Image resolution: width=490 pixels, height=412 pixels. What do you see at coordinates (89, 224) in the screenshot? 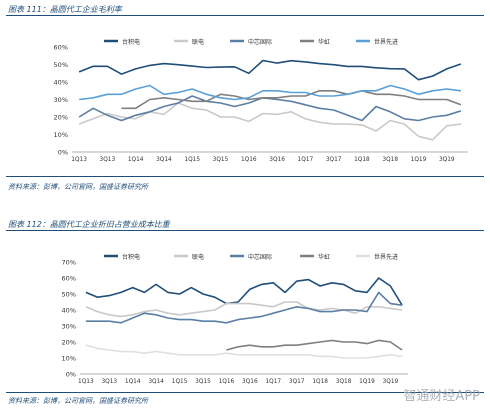
I see `figure-2-title: 图表 112：晶圆代工企业折旧占营业成本比重` at bounding box center [89, 224].